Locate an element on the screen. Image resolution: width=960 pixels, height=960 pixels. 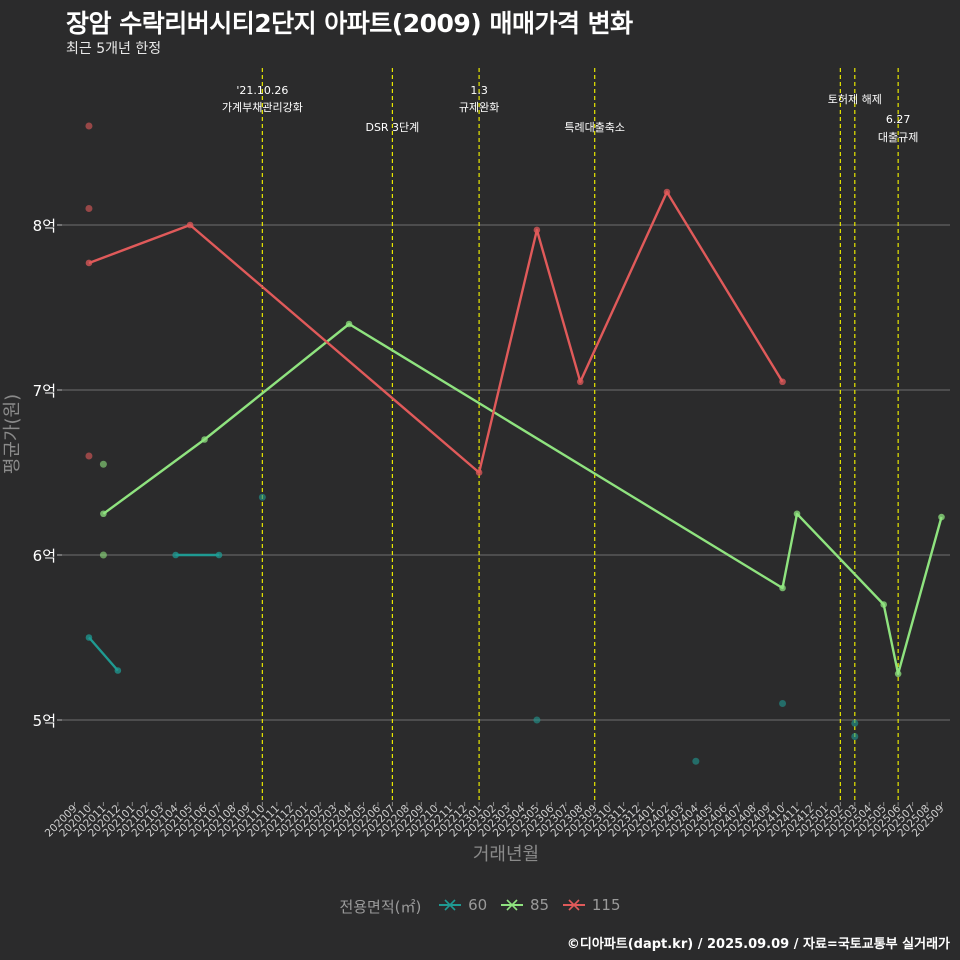
event-label: 6.27 is located at coordinates (898, 119).